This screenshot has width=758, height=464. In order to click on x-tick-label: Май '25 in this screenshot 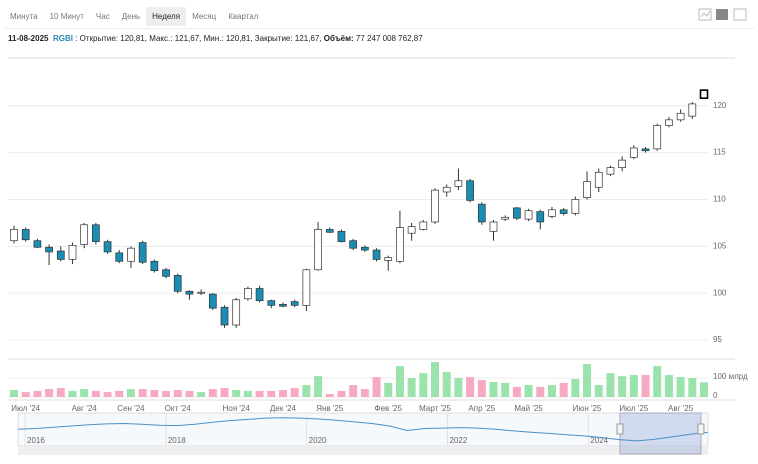, I will do `click(528, 408)`.